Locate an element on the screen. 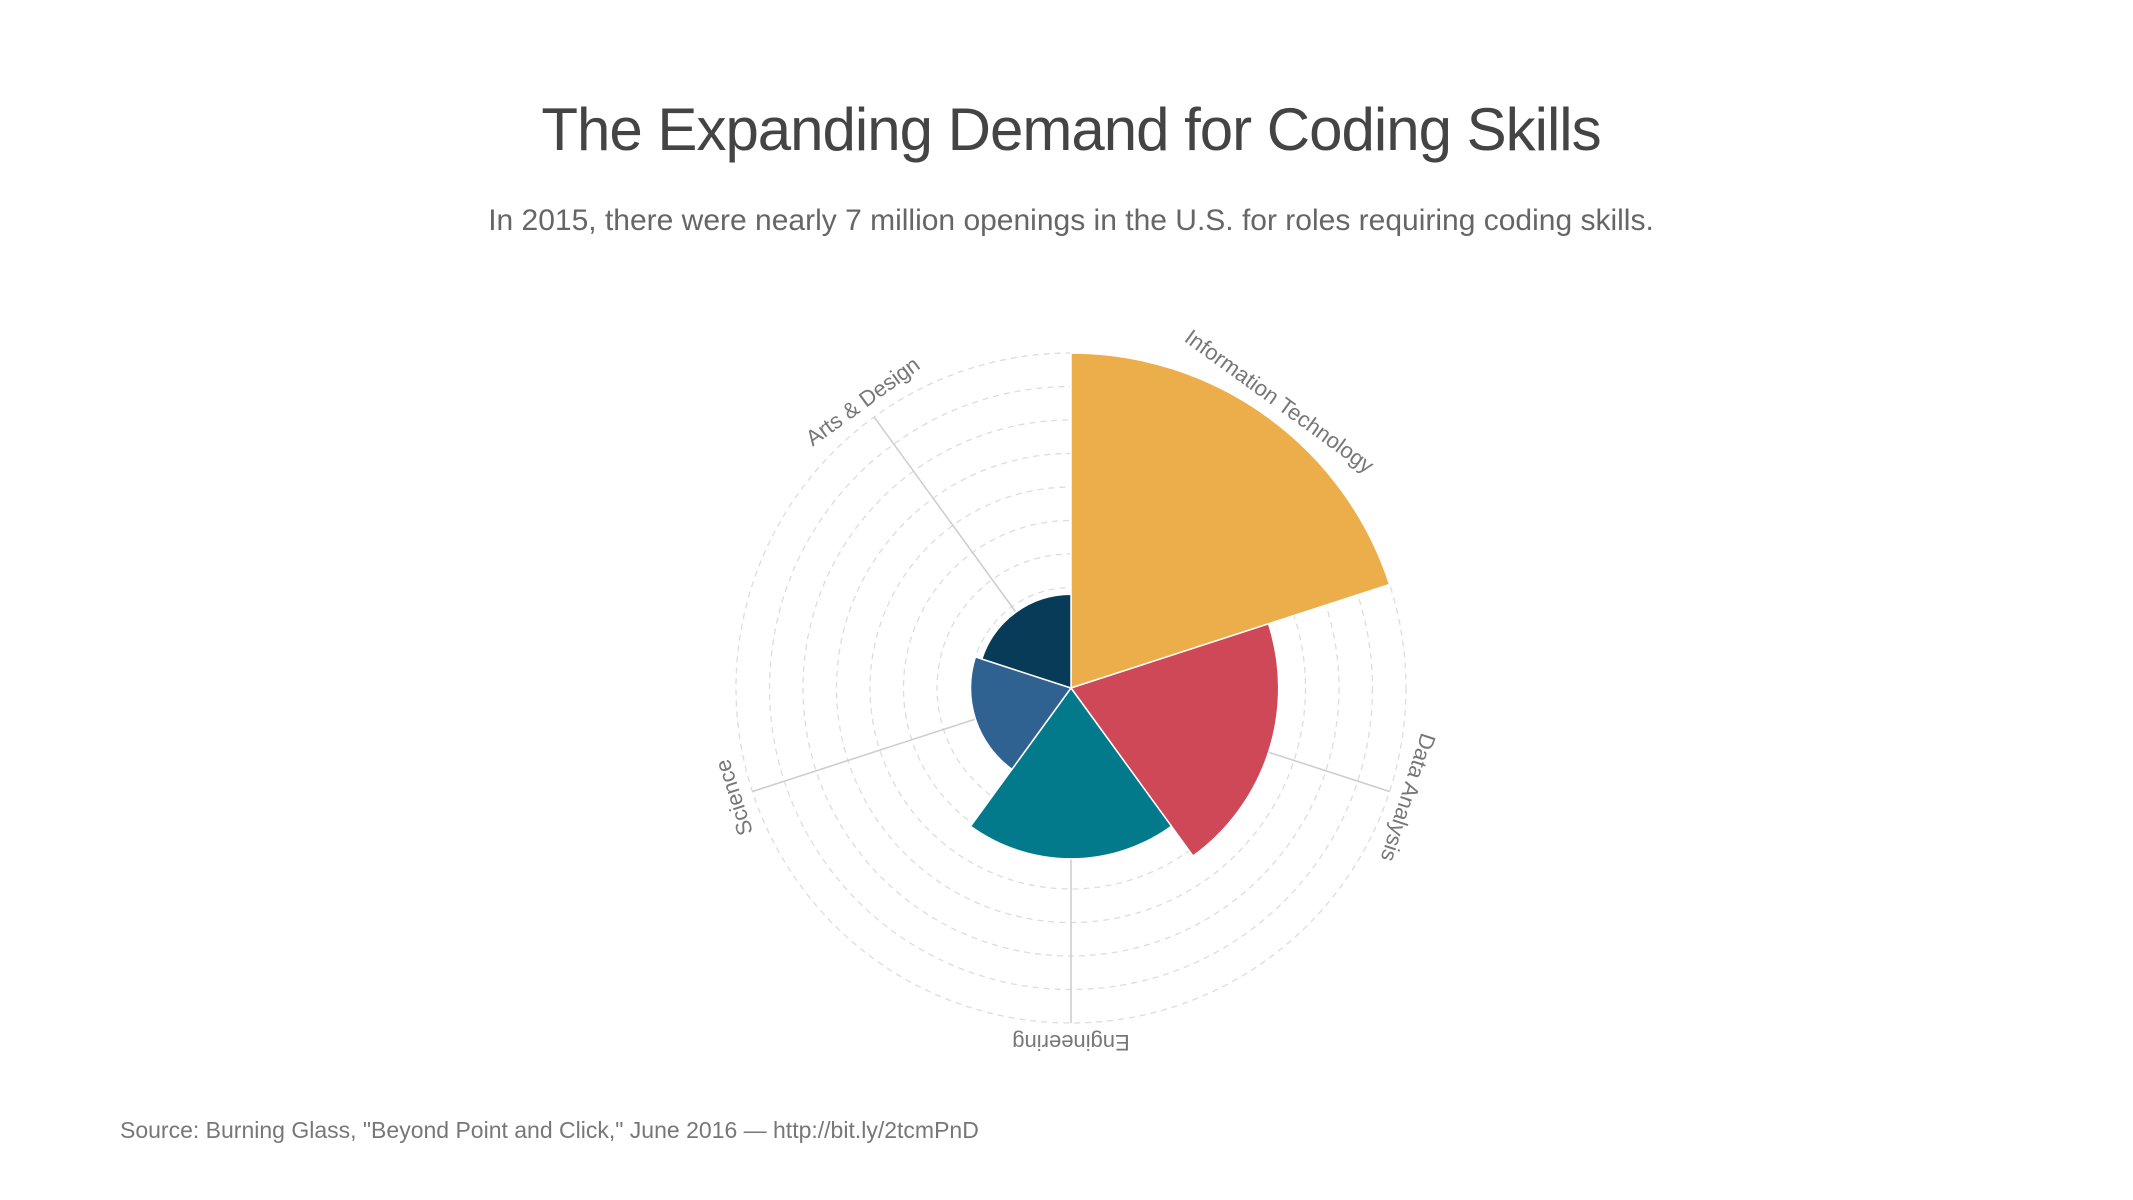  chart-title: The Expanding Demand for Coding Skills is located at coordinates (1070, 129).